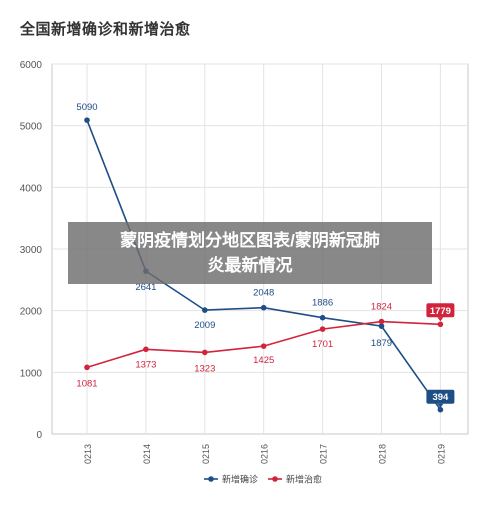 This screenshot has height=507, width=500. What do you see at coordinates (263, 360) in the screenshot?
I see `data-label: 1425` at bounding box center [263, 360].